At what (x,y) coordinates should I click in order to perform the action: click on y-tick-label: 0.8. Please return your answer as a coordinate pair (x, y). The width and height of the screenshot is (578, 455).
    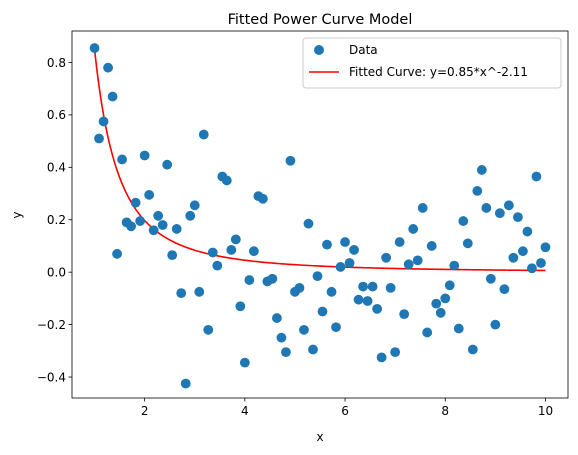
    Looking at the image, I should click on (56, 63).